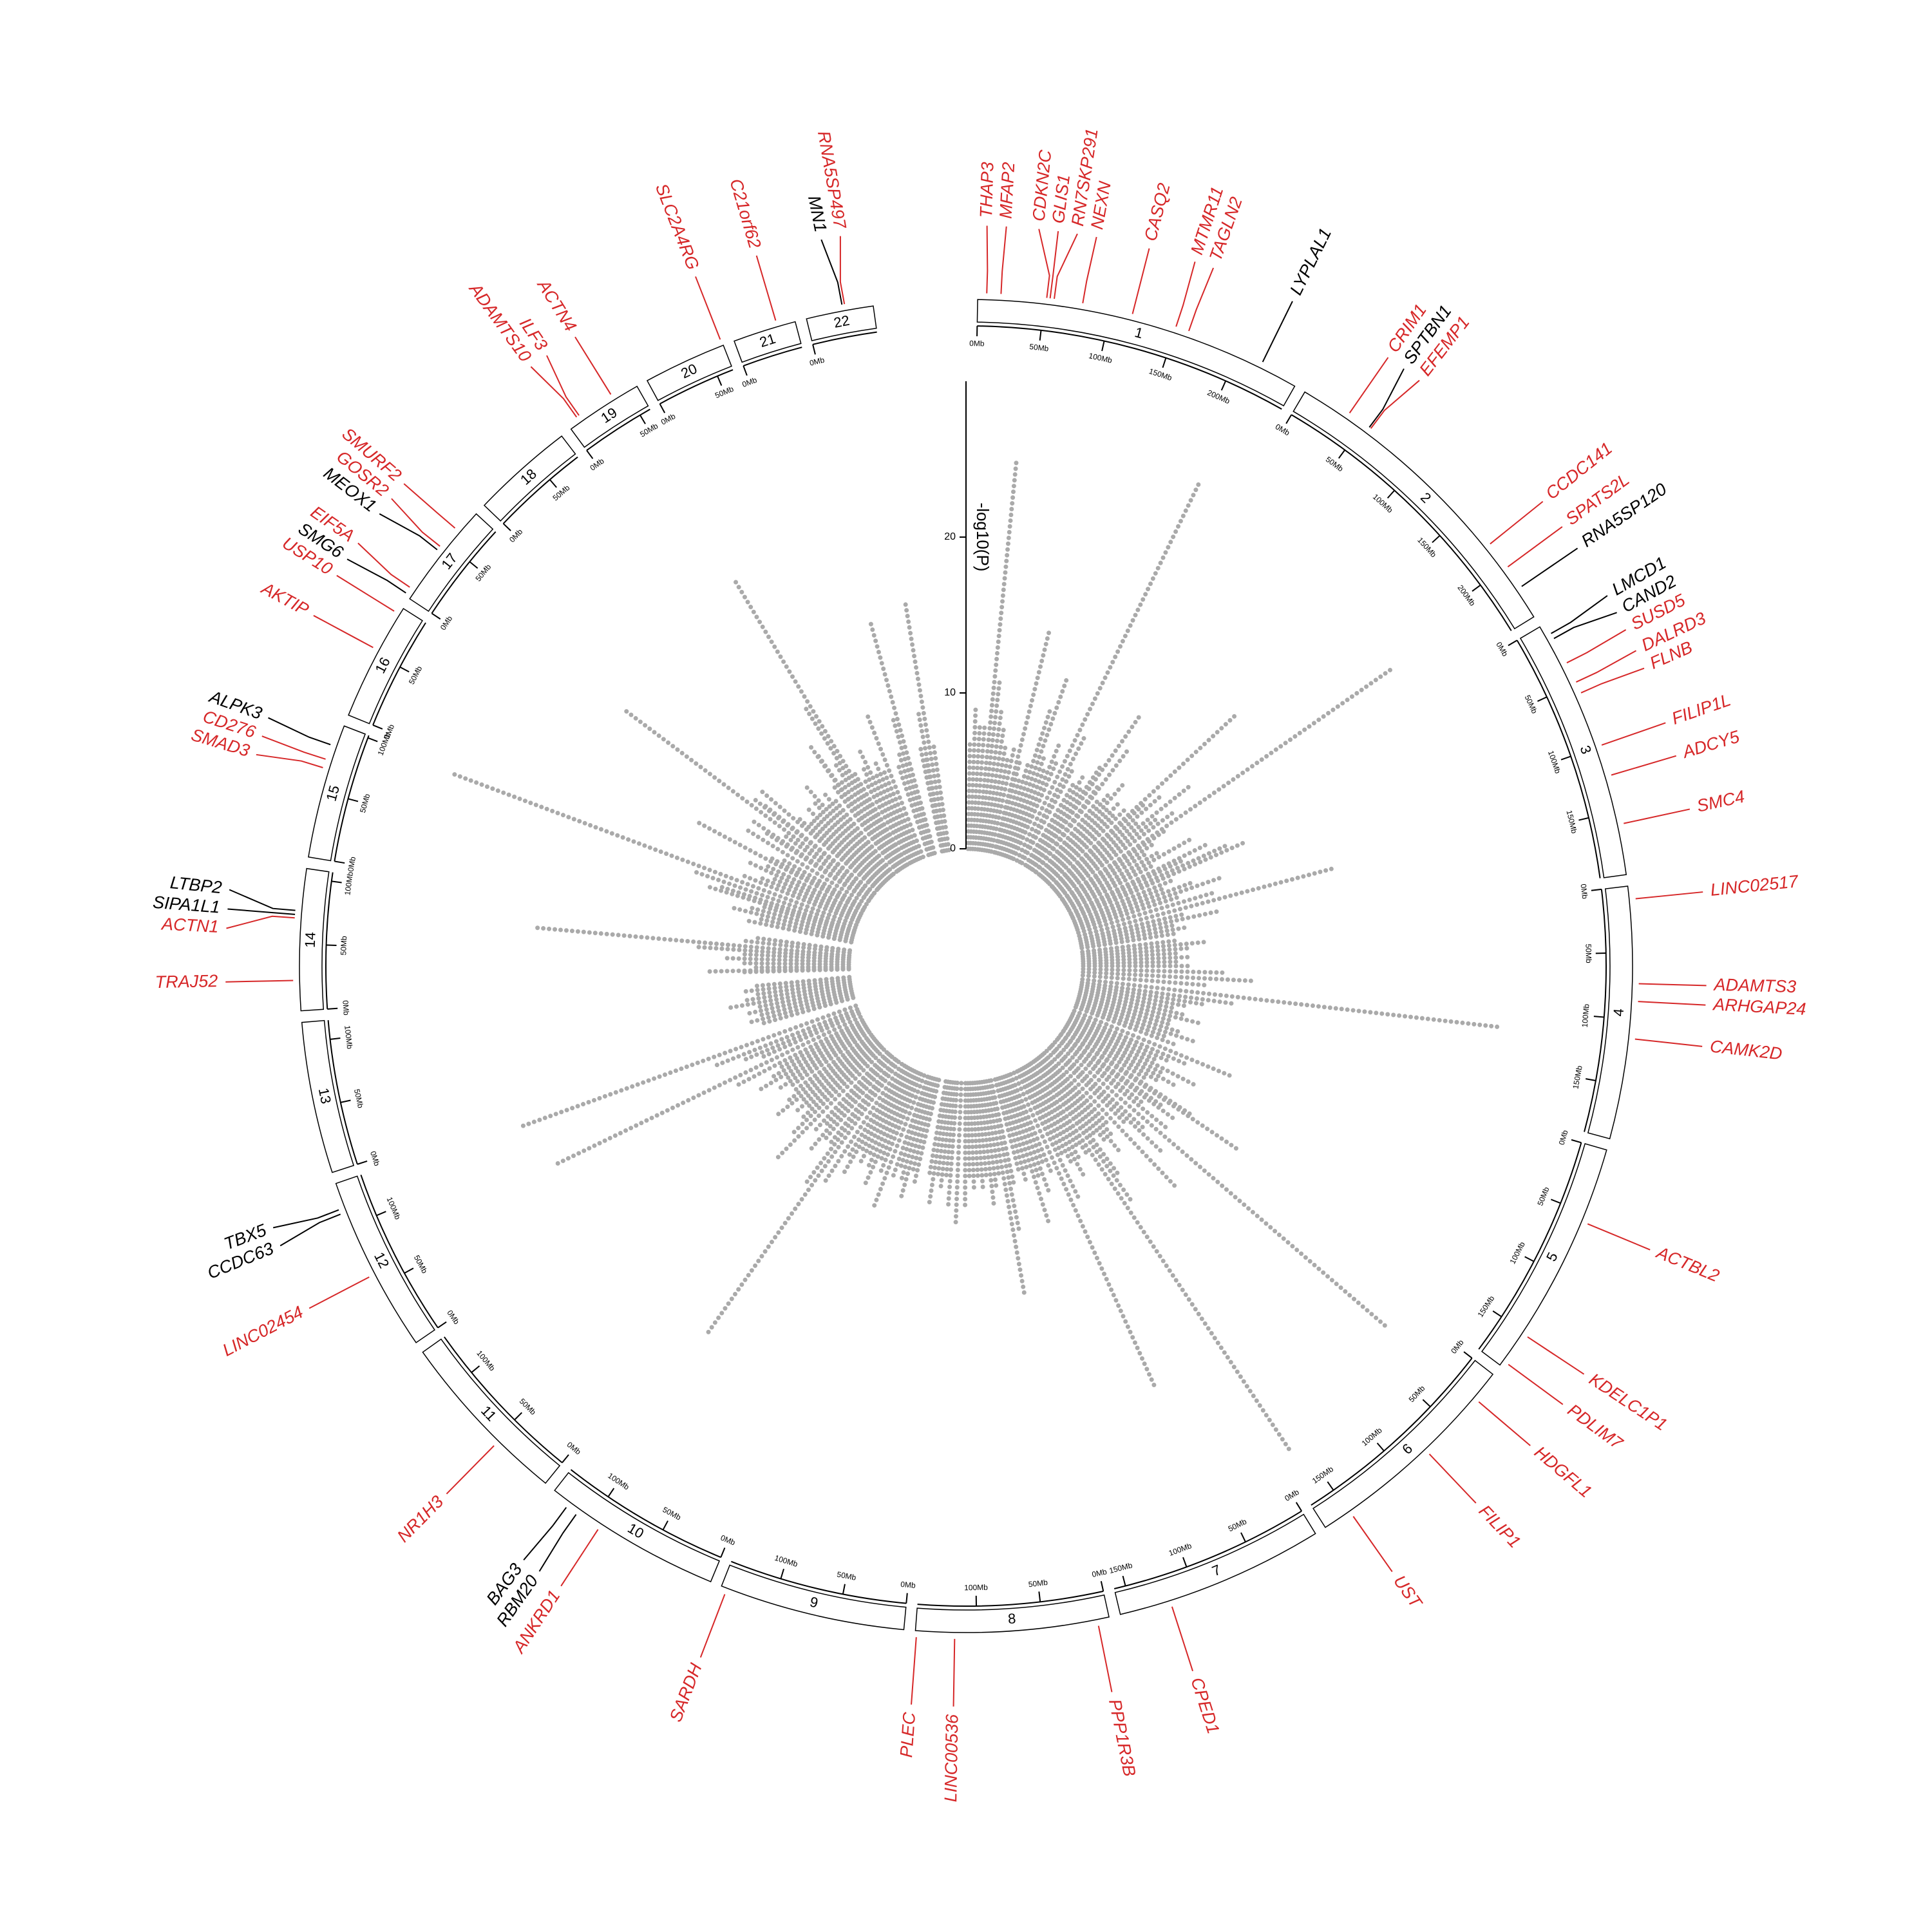  Describe the element at coordinates (263, 1331) in the screenshot. I see `gene-label: LINC02454` at that location.